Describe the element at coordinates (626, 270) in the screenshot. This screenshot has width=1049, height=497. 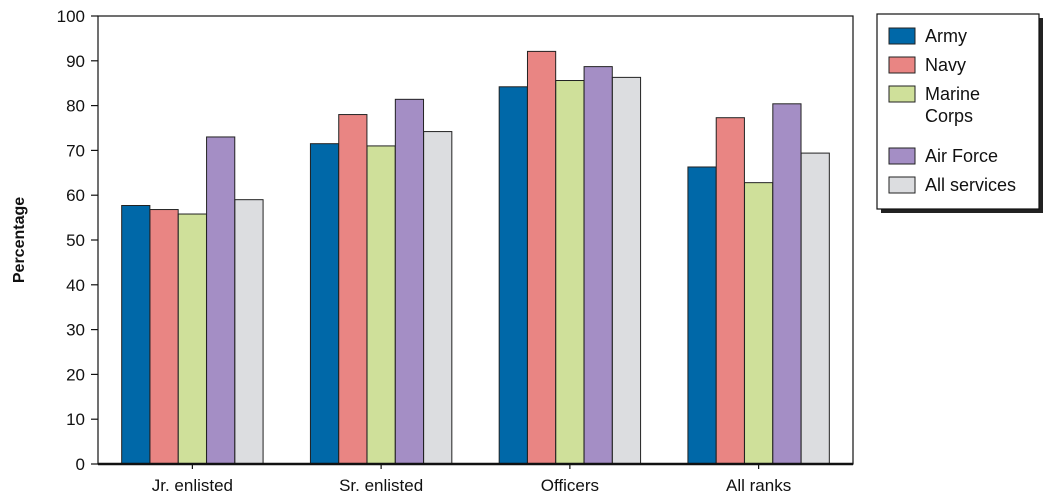
I see `bar-all-services-officers` at that location.